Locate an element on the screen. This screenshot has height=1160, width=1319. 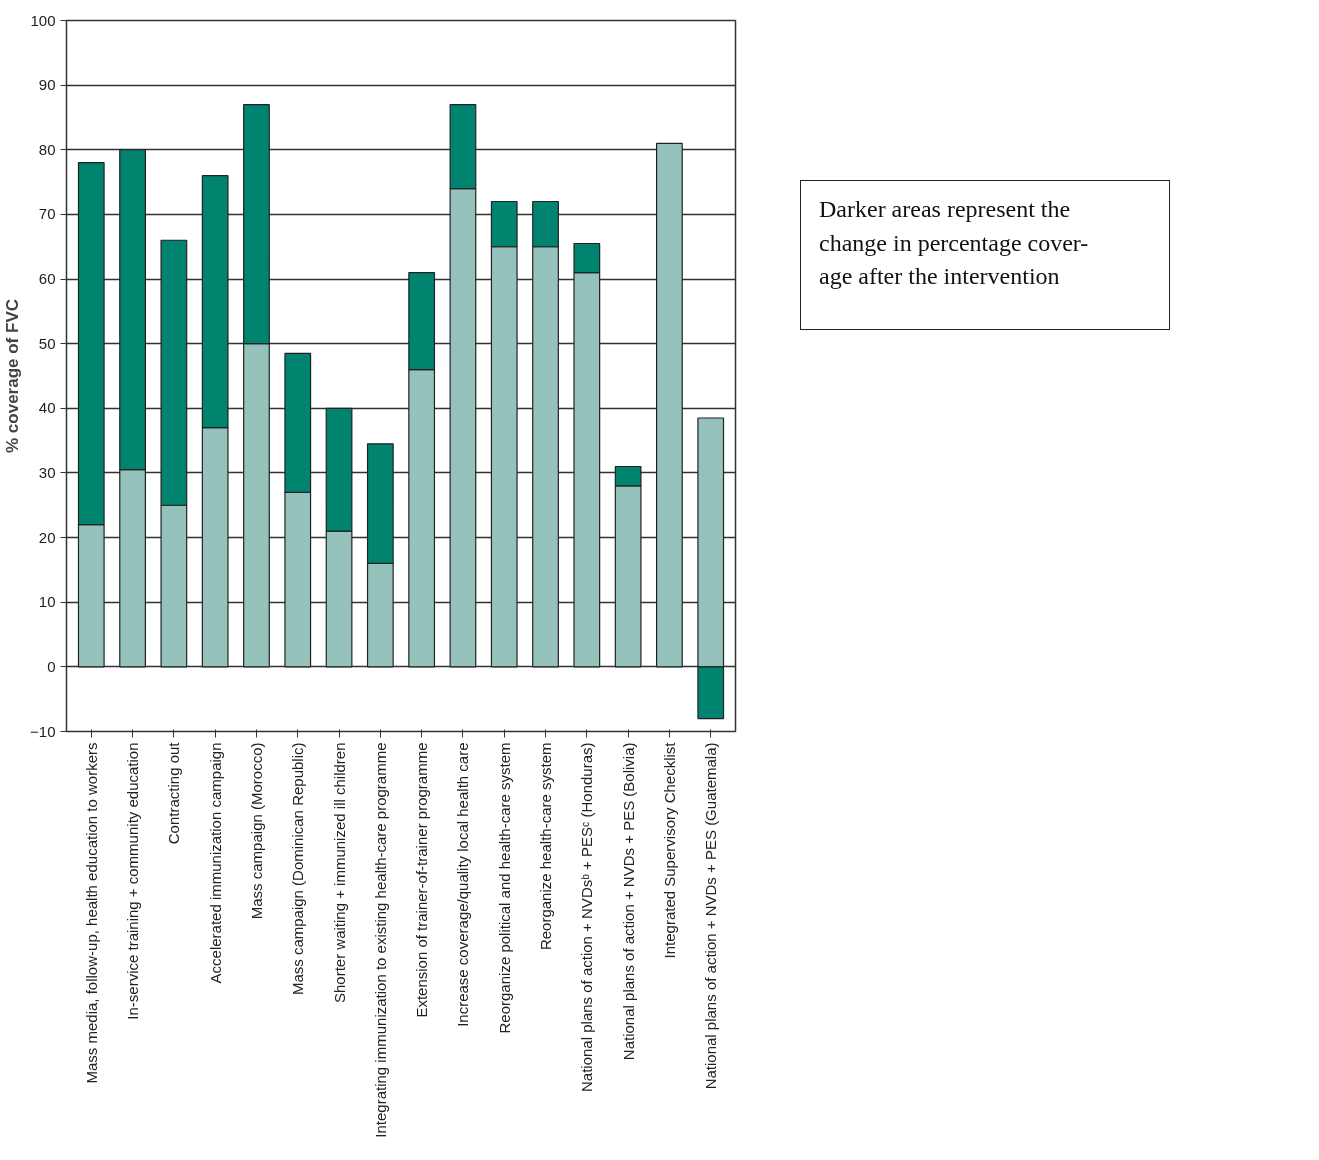
x-tick-label: Integrated Supervisory Checklist is located at coordinates (669, 850).